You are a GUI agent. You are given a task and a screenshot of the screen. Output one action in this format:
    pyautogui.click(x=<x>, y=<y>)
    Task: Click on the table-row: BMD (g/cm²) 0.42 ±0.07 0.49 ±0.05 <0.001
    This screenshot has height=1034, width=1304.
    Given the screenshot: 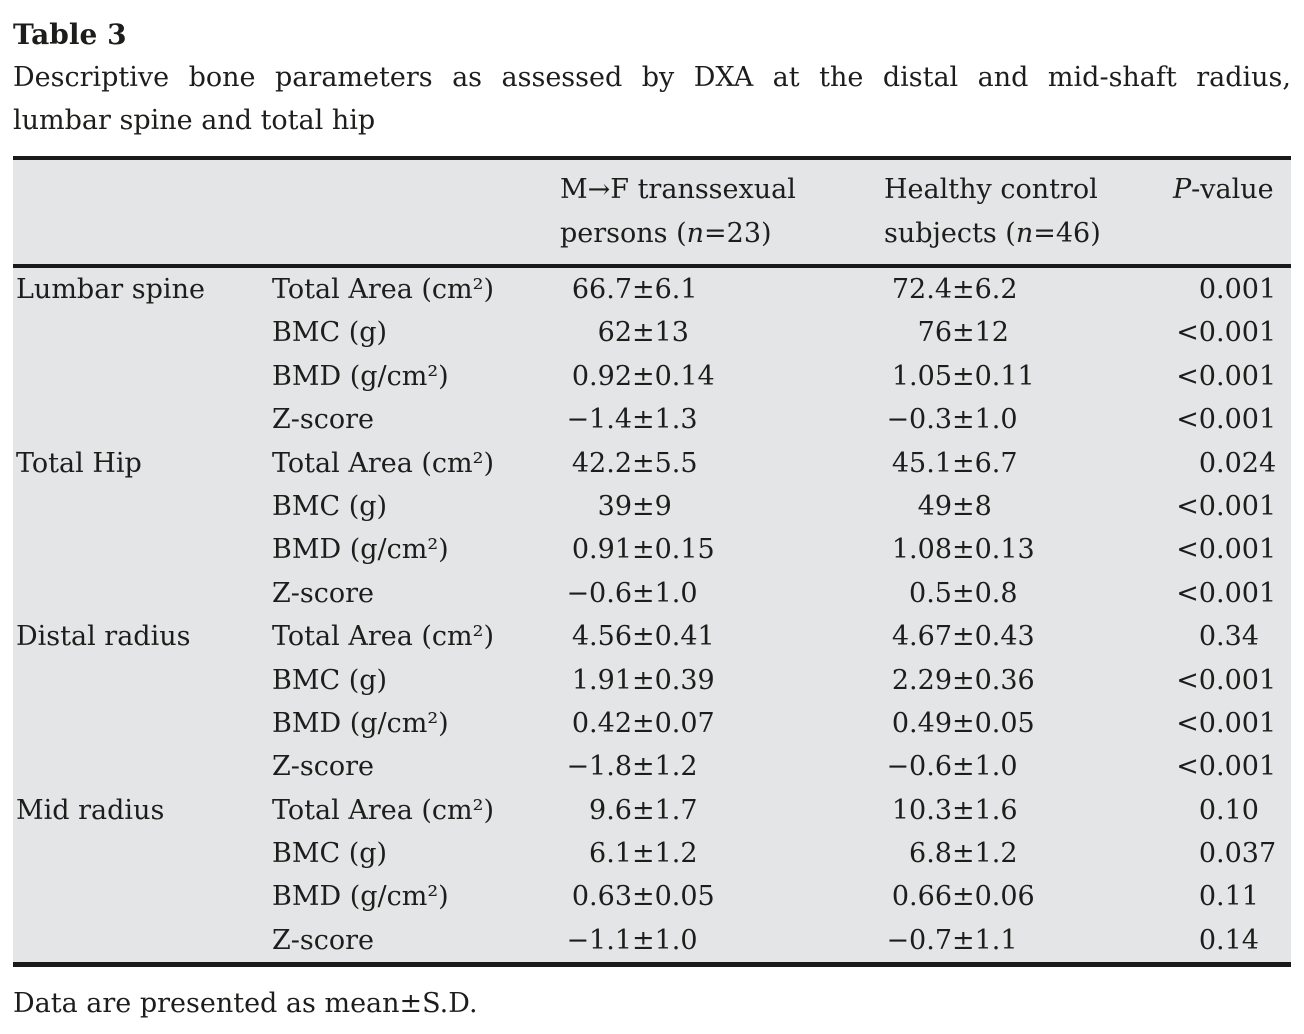 What is the action you would take?
    pyautogui.click(x=652, y=723)
    